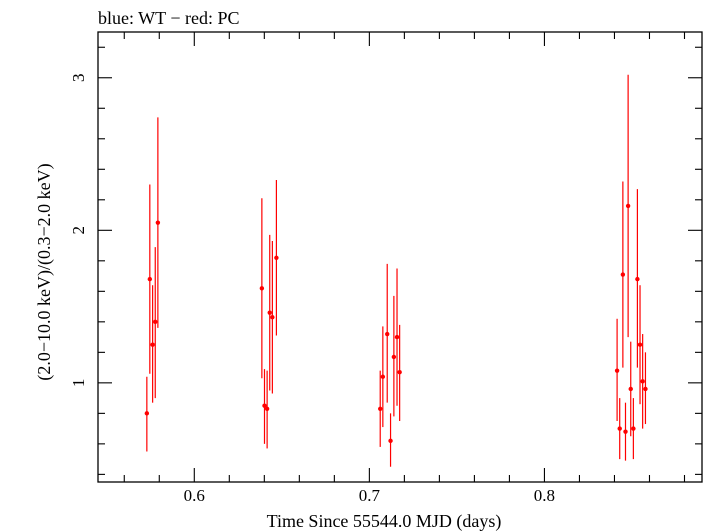 This screenshot has height=532, width=705. I want to click on y-tick-label: 3, so click(78, 78).